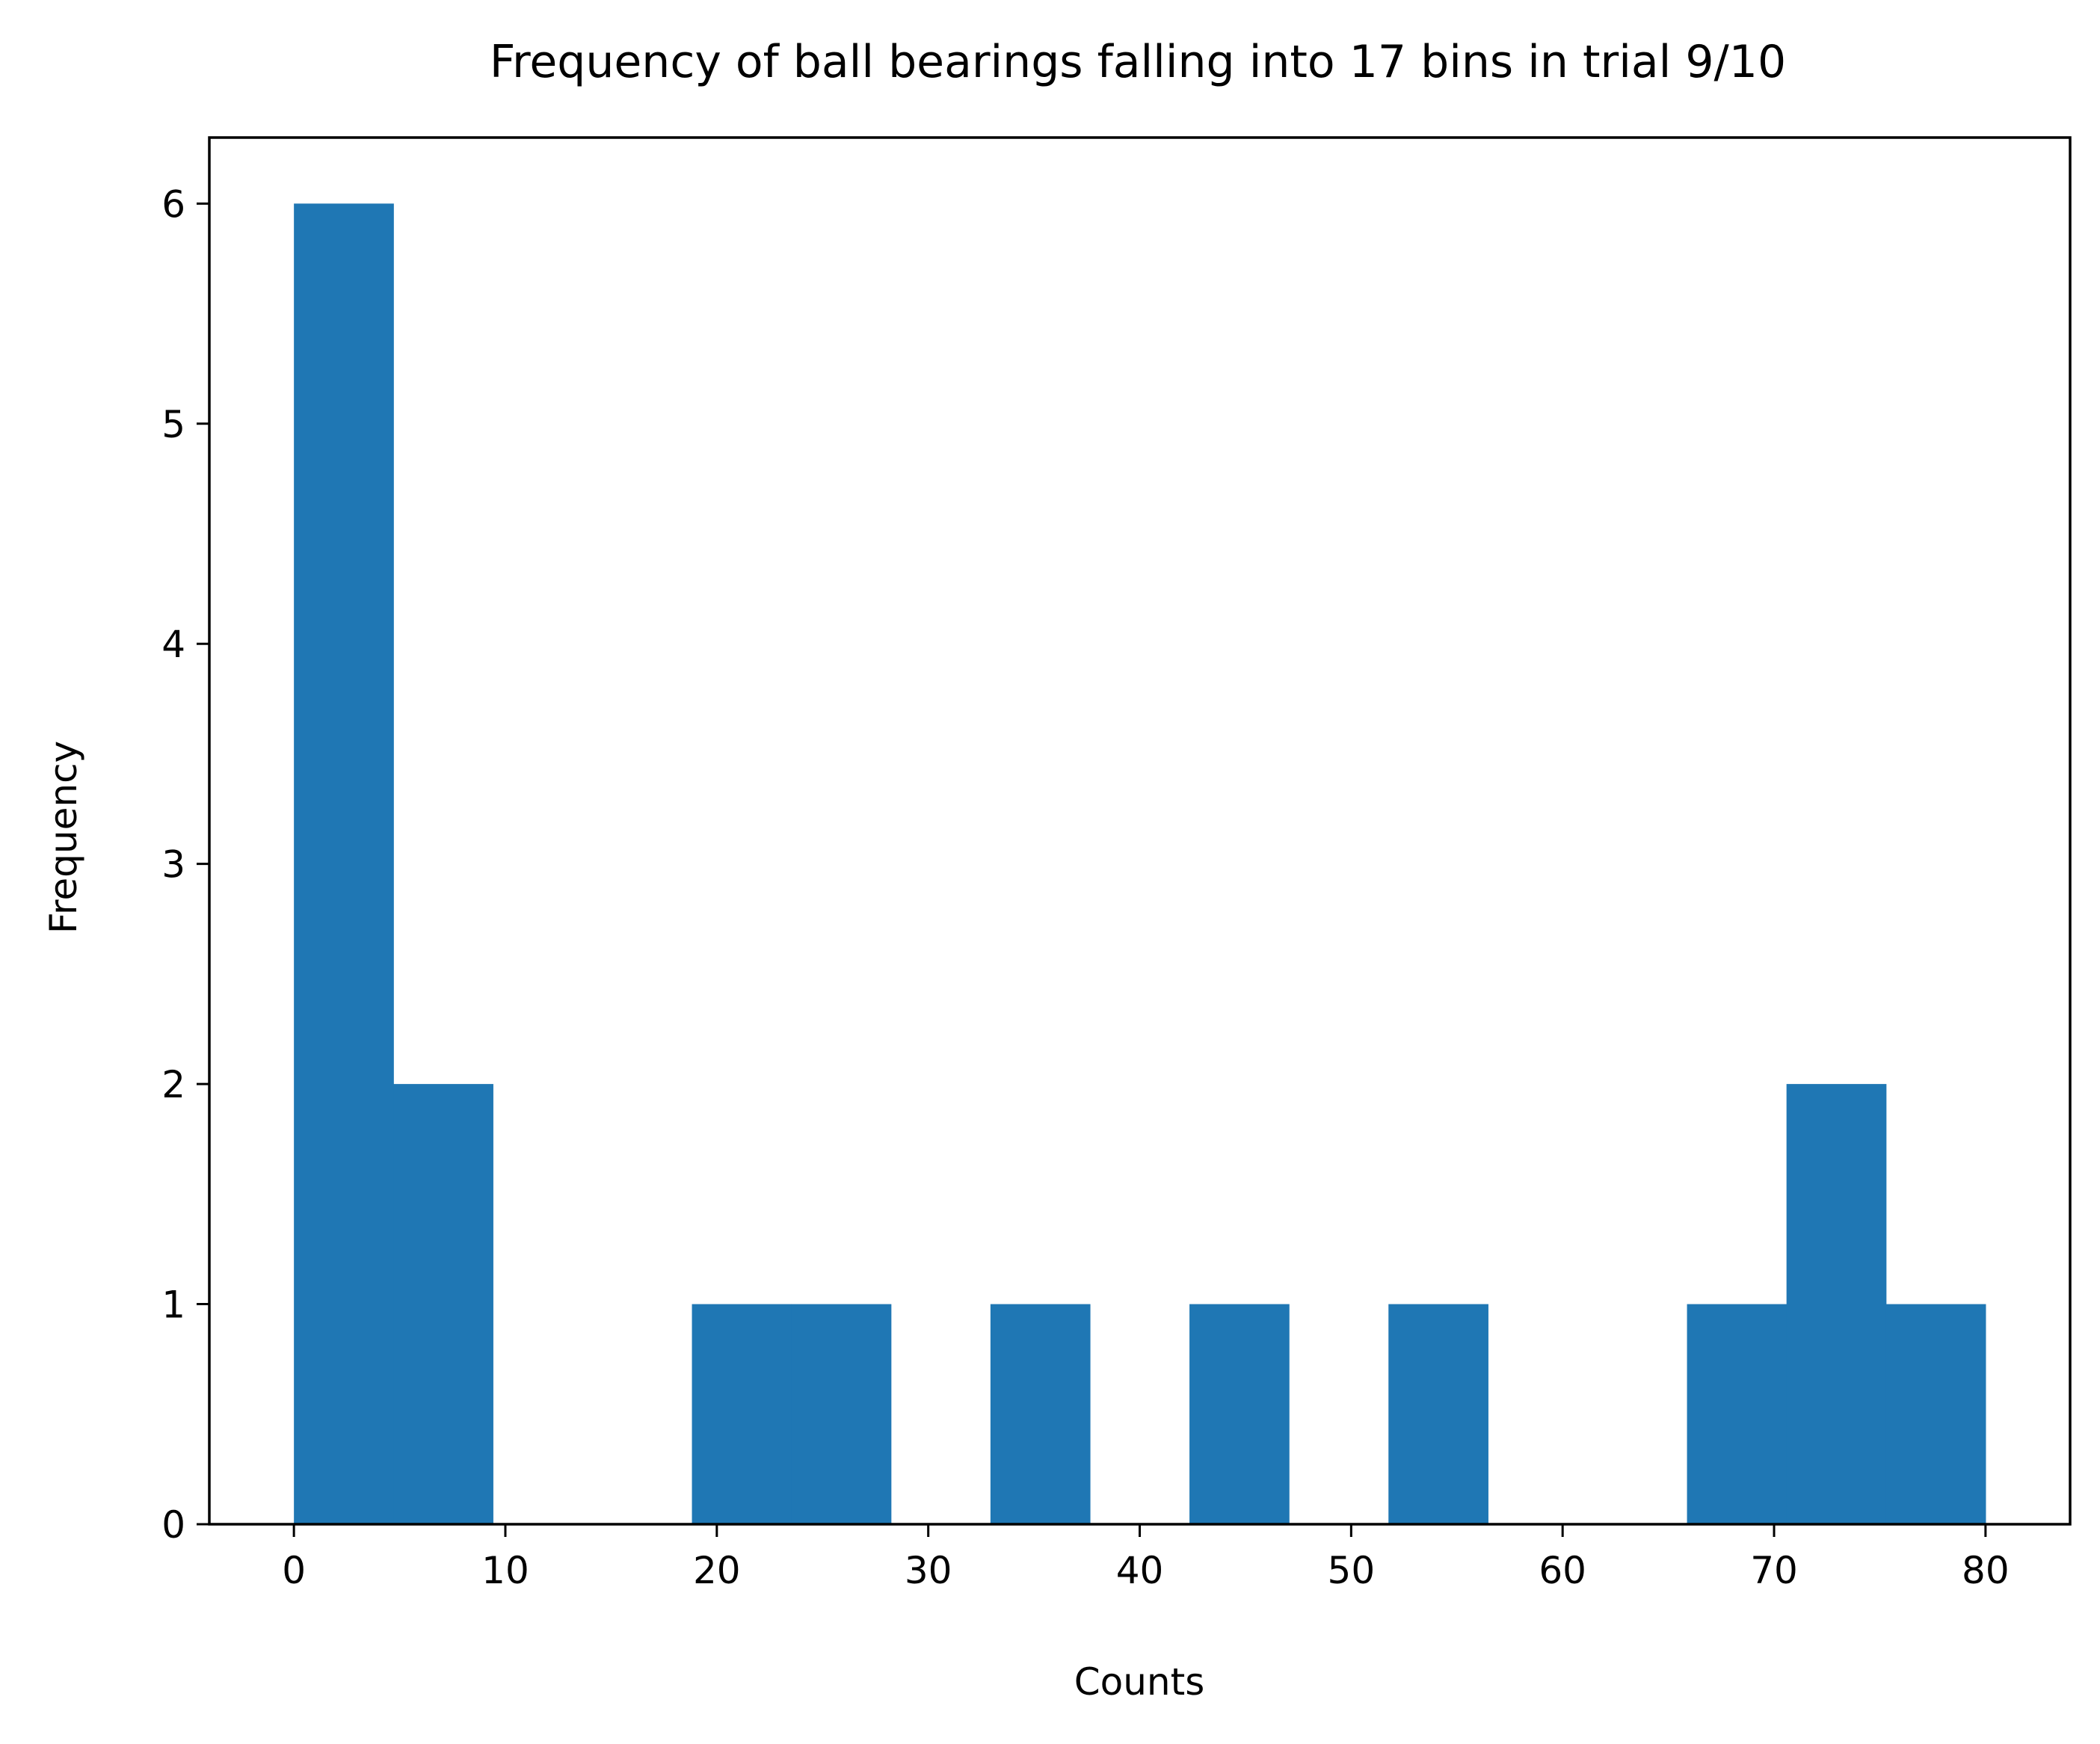  I want to click on x-axis-label: Counts, so click(1139, 1682).